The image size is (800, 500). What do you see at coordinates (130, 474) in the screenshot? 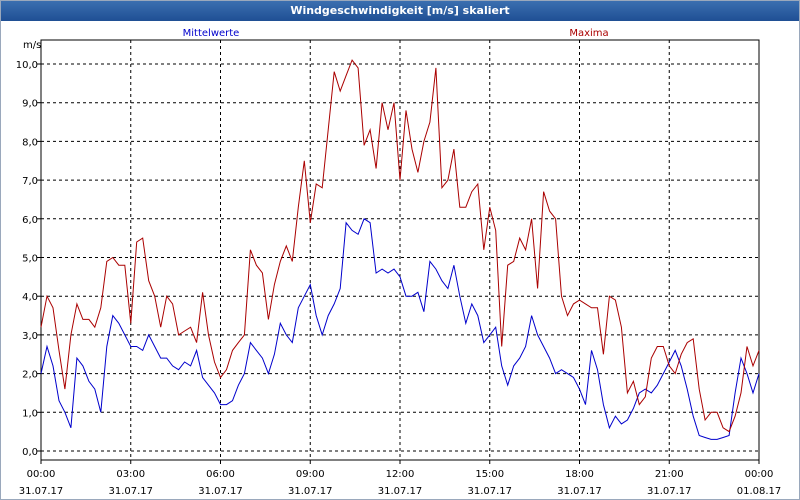
I see `x-tick-time-label: 03:00` at bounding box center [130, 474].